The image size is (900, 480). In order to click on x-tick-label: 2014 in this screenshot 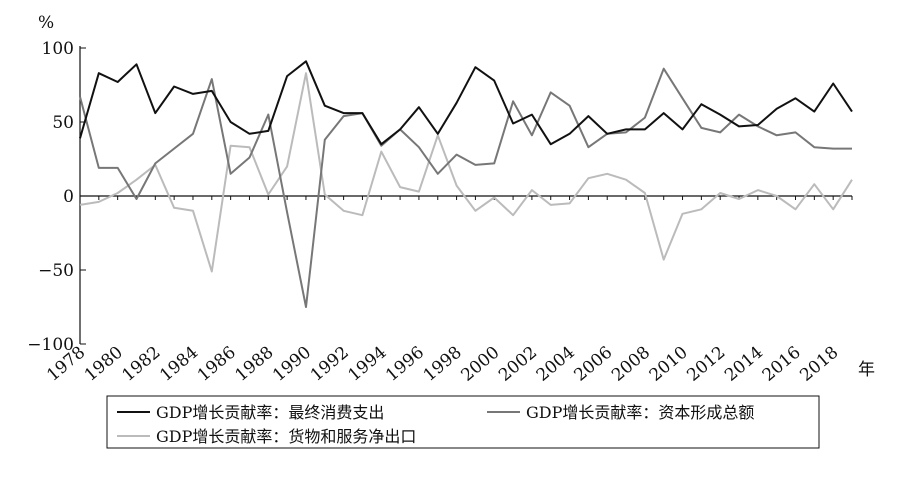, I will do `click(744, 364)`.